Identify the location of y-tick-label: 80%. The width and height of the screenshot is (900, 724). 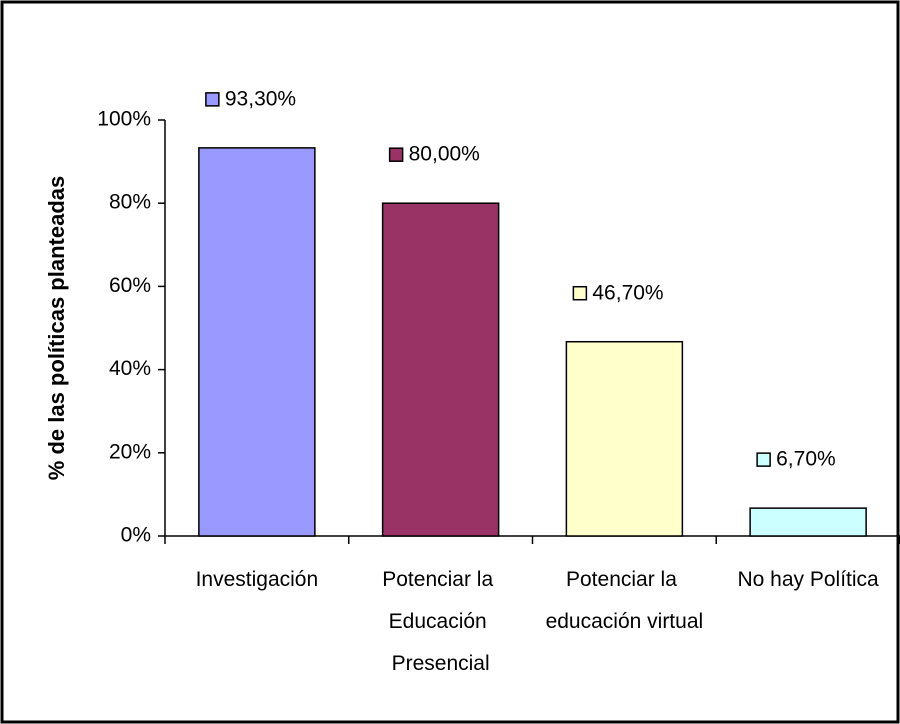
(130, 202).